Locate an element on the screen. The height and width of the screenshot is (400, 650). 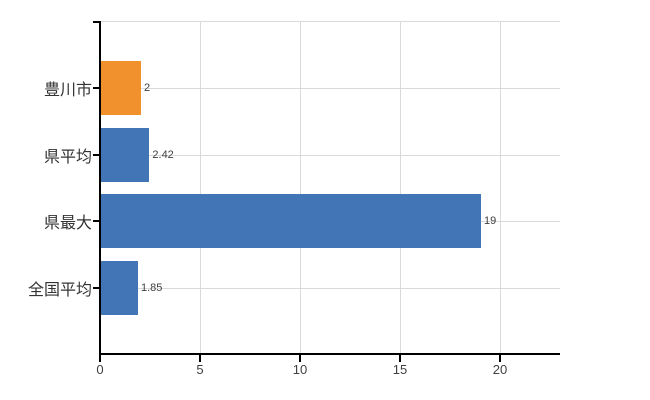
x-tick-label-10: 10 is located at coordinates (300, 369).